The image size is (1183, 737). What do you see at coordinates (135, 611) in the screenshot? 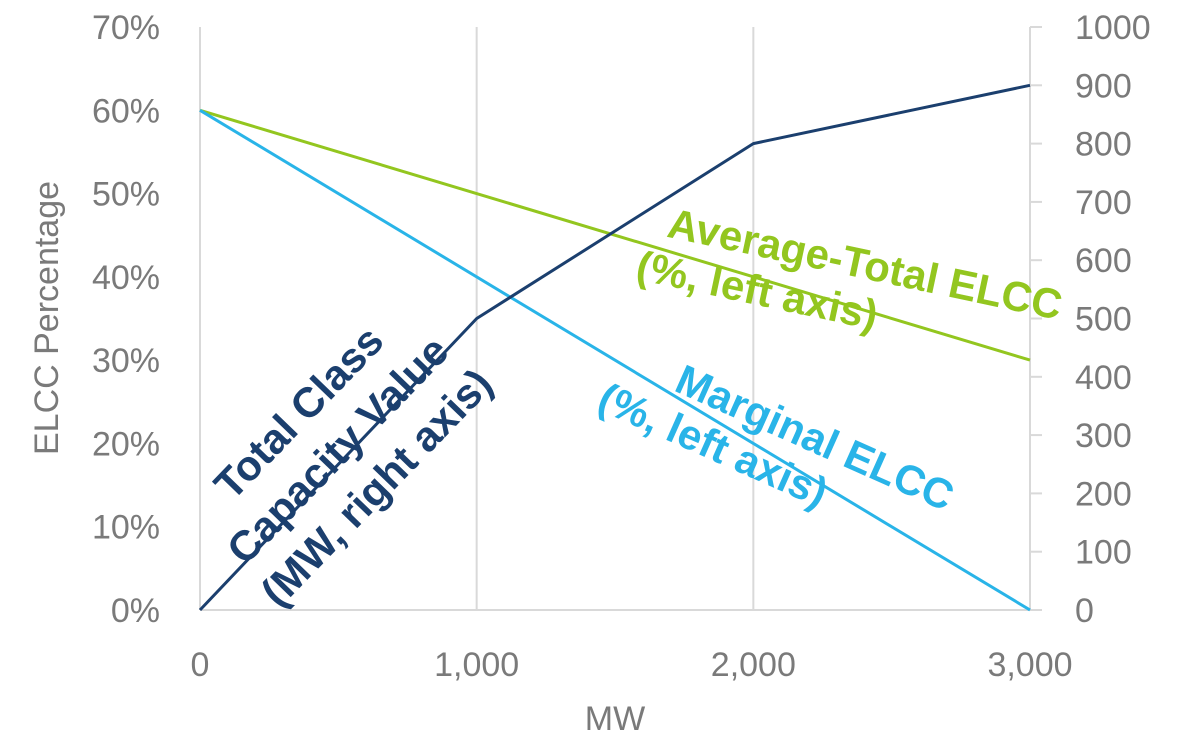
I see `y-tick-label: 0%` at bounding box center [135, 611].